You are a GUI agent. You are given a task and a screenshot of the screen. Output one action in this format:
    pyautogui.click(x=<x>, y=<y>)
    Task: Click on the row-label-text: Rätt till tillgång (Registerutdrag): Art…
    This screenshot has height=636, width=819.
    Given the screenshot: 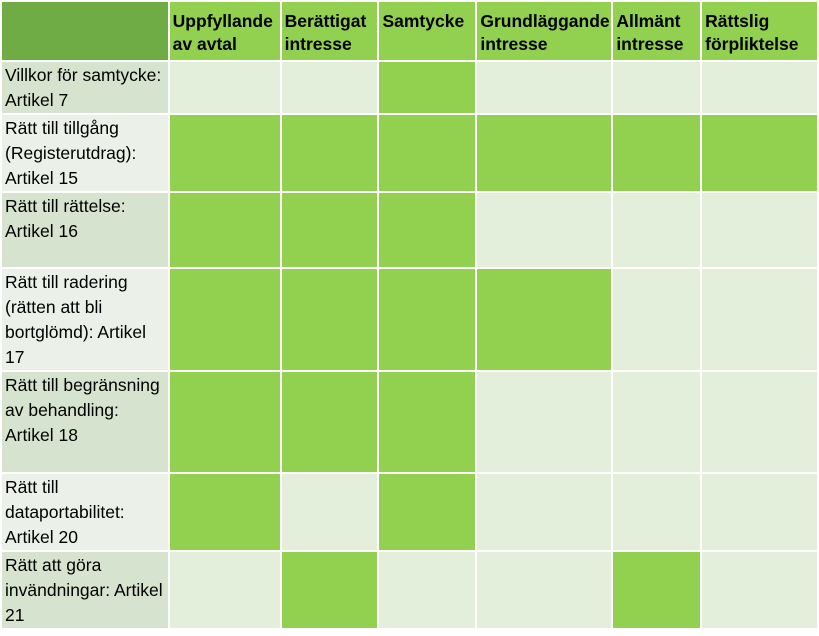 What is the action you would take?
    pyautogui.click(x=71, y=153)
    